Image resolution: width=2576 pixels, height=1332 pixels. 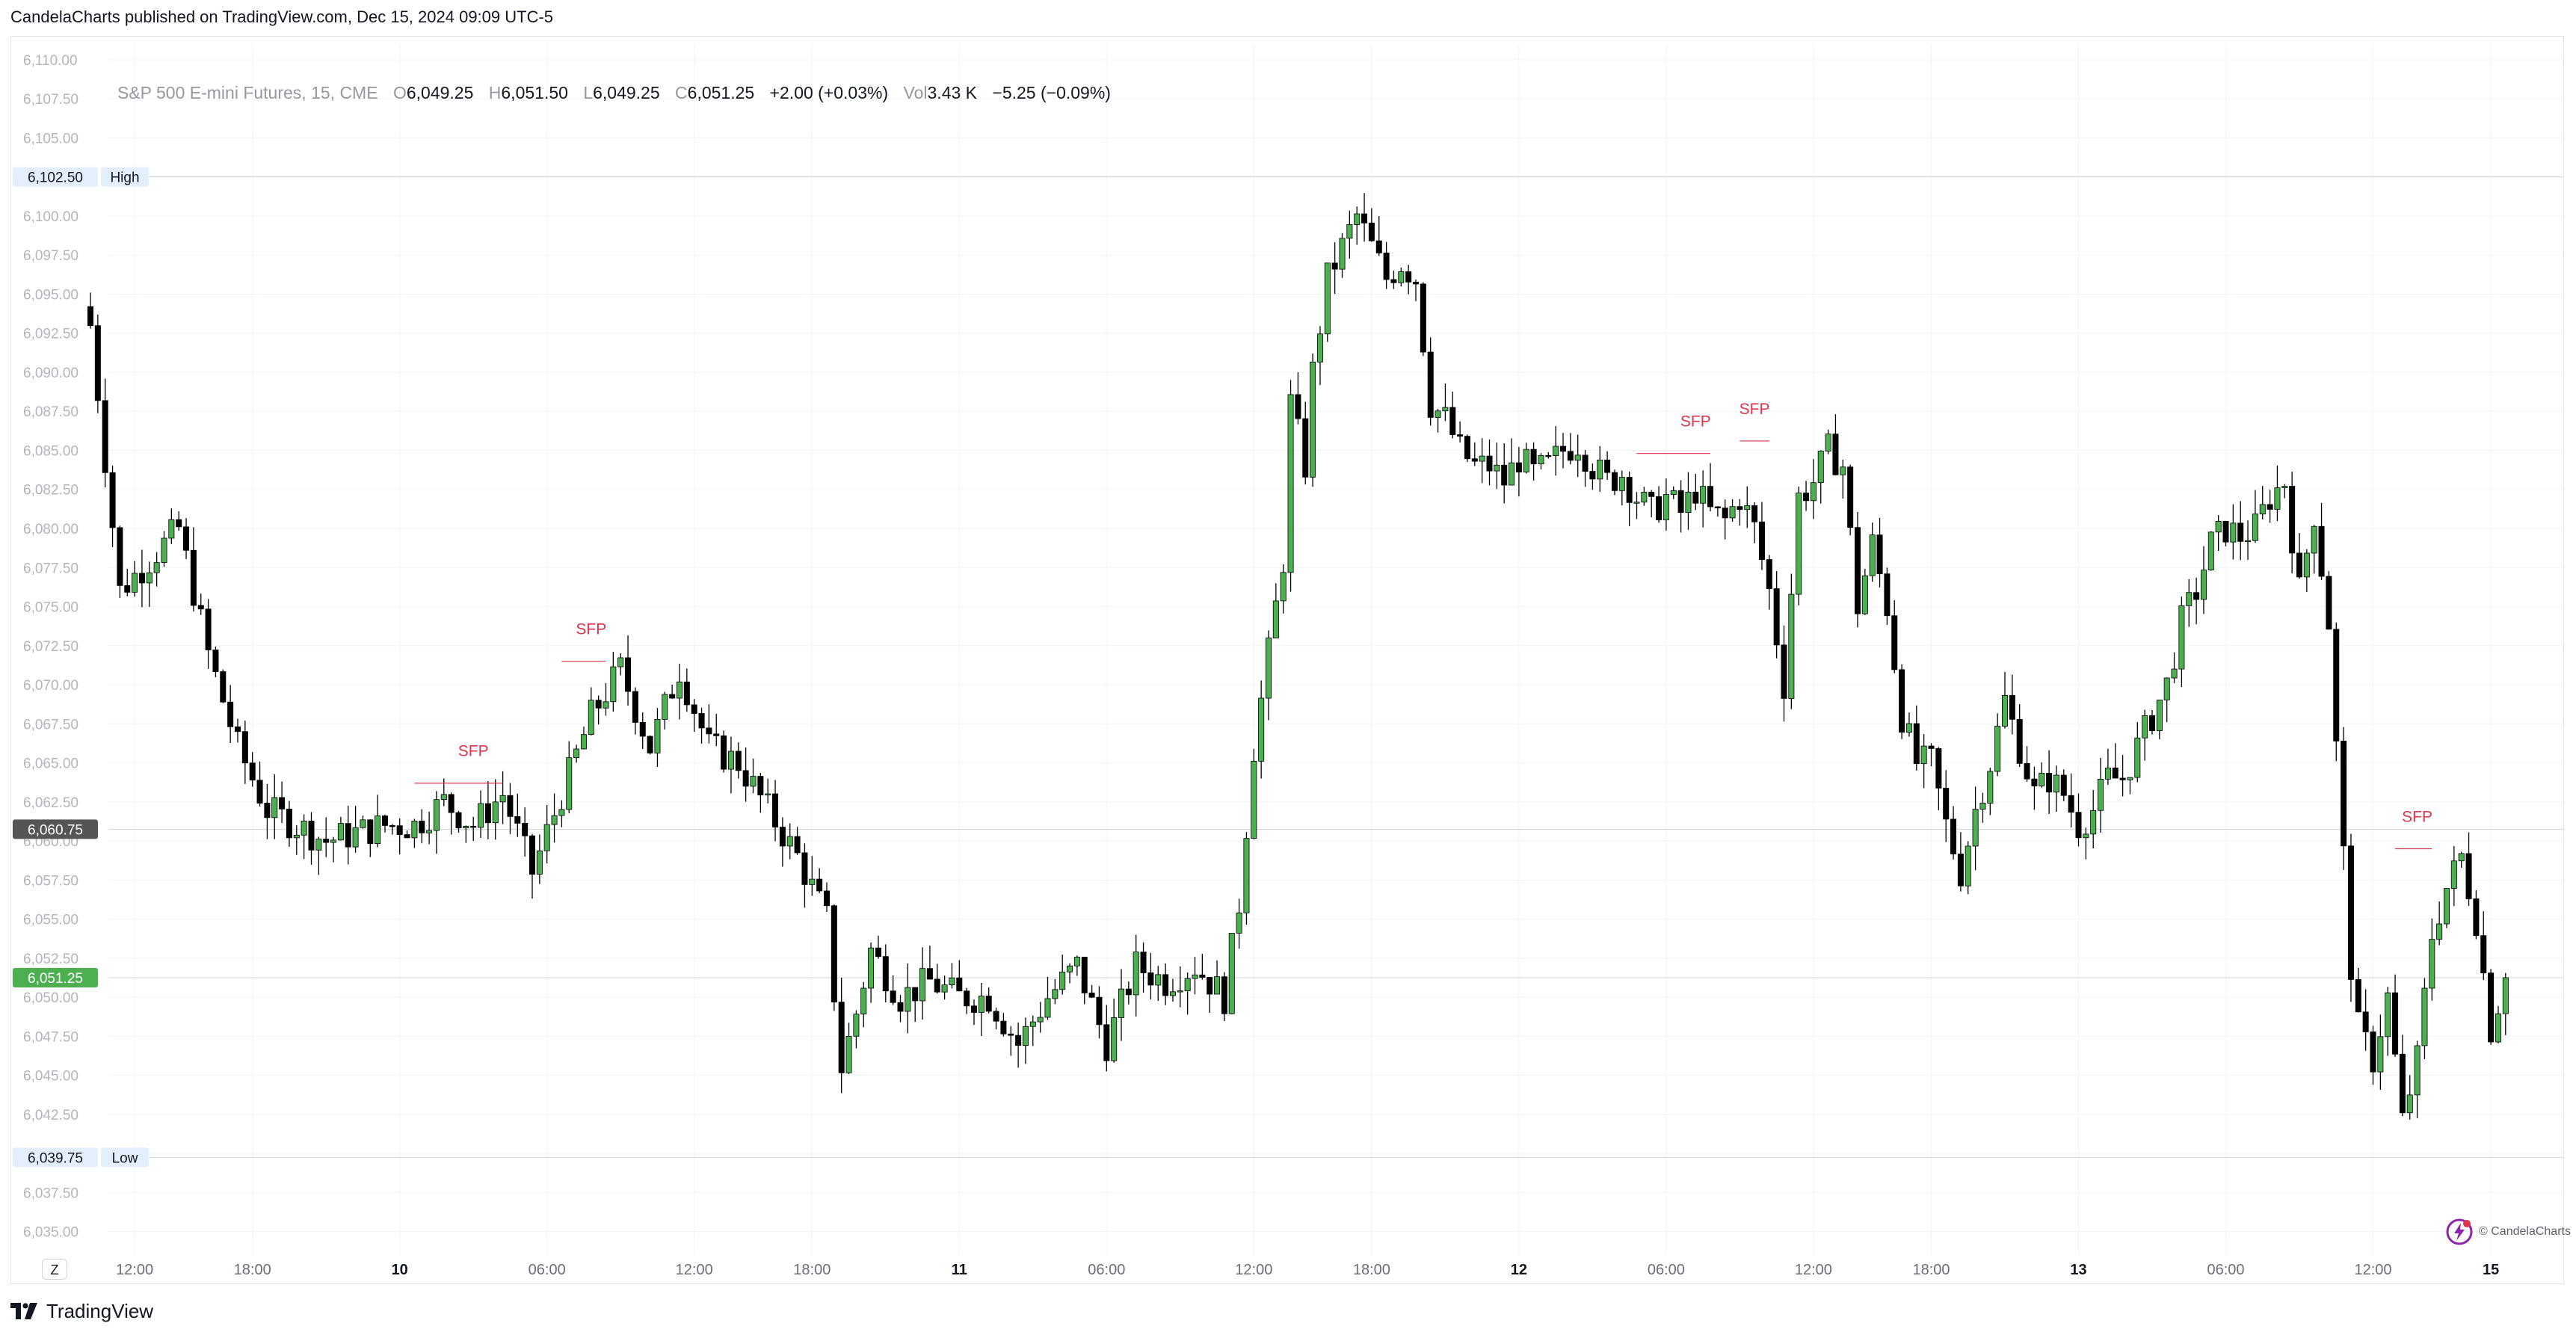 I want to click on y-tick-label: 6,047.50, so click(x=50, y=1037).